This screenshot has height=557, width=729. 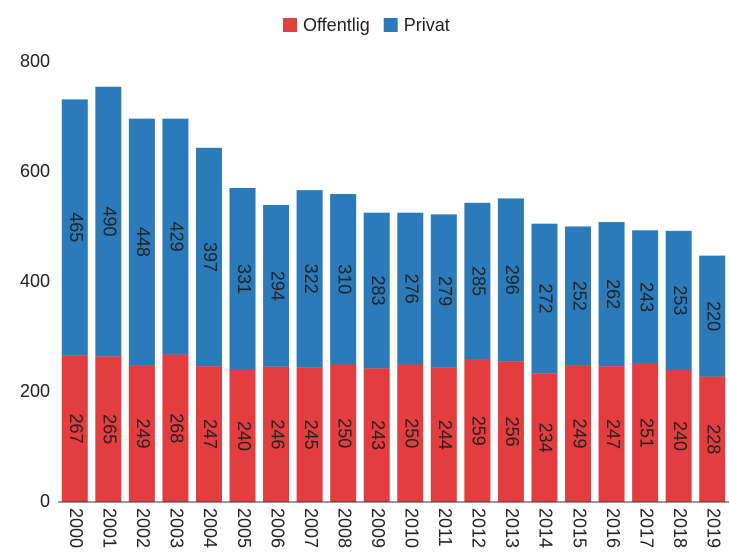 What do you see at coordinates (143, 528) in the screenshot?
I see `x-tick-label: 2002` at bounding box center [143, 528].